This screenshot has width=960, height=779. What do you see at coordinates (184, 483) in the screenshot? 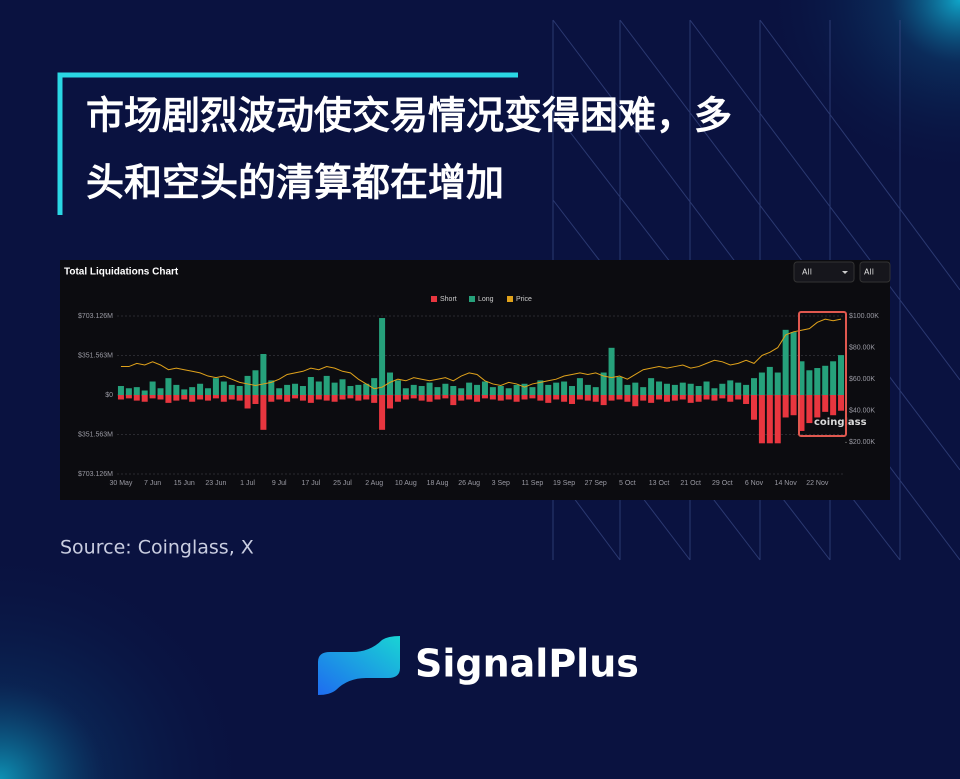
I see `x-tick-label: 15 Jun` at bounding box center [184, 483].